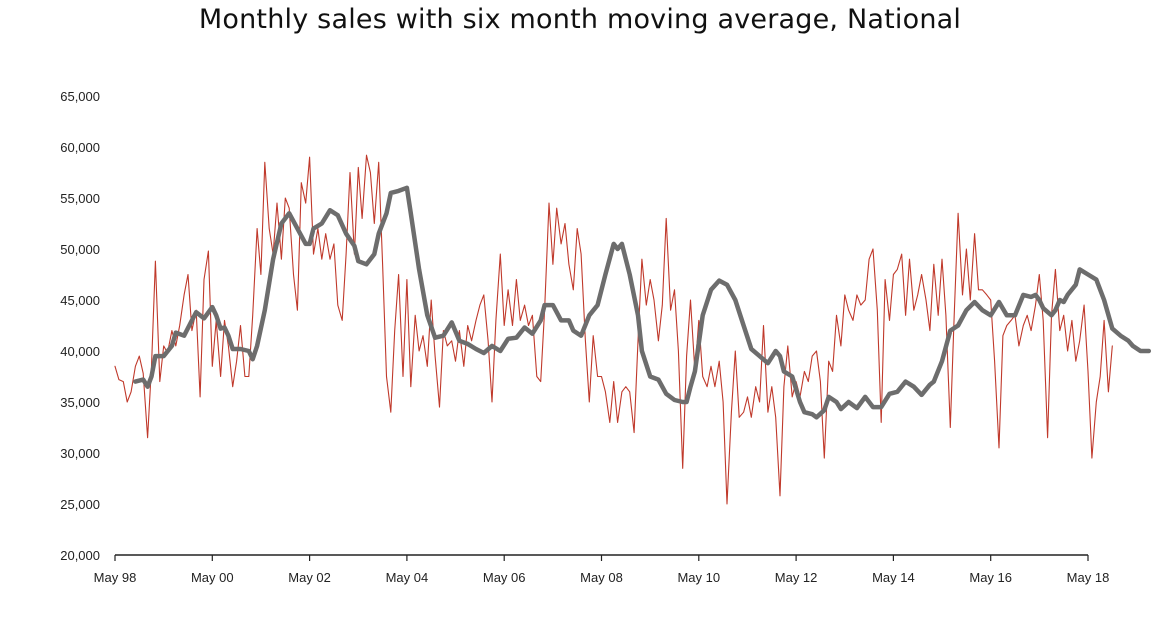 This screenshot has width=1160, height=630. Describe the element at coordinates (80, 555) in the screenshot. I see `y-tick-label: 20,000` at that location.